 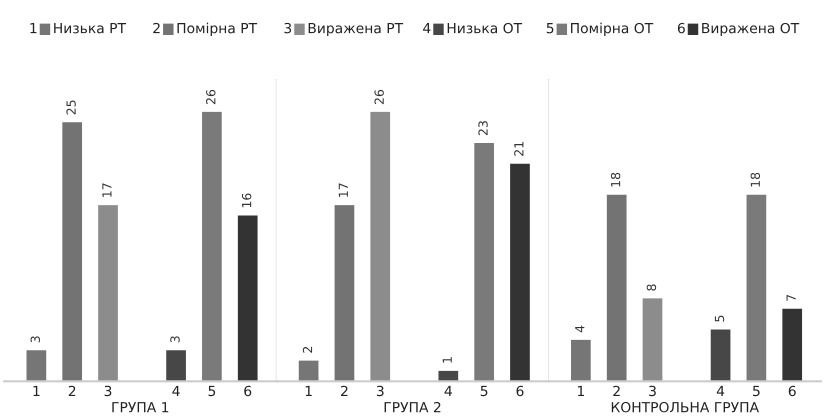 I want to click on category-label: 2, so click(x=156, y=28).